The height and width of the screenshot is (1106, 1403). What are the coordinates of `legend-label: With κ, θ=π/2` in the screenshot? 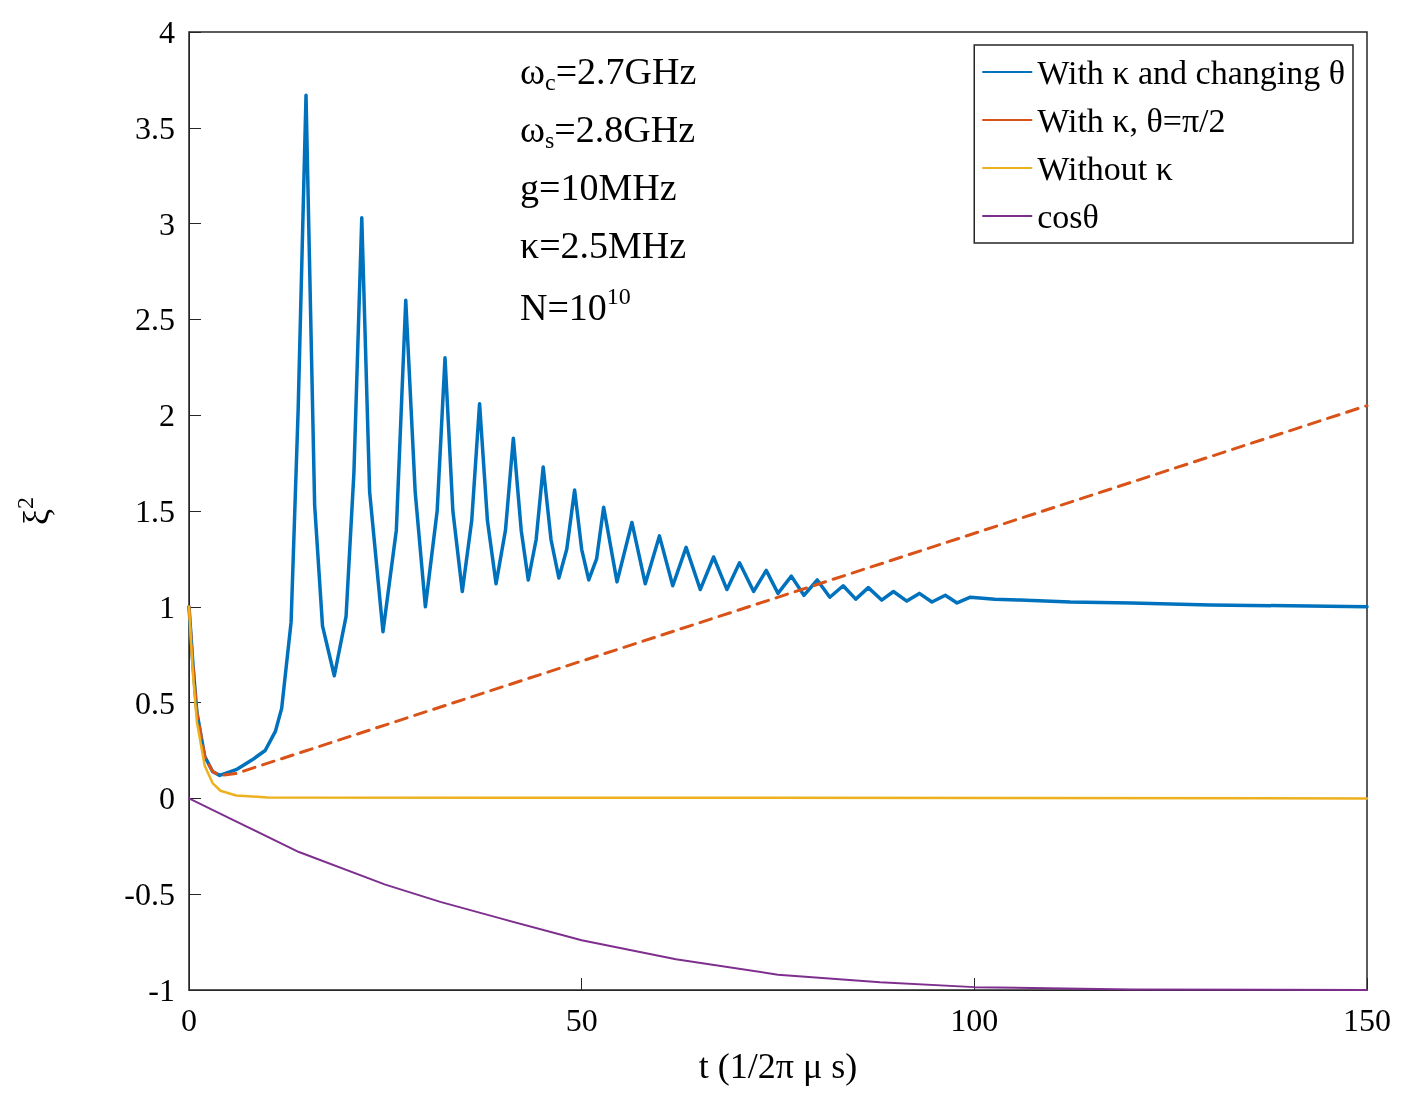 It's located at (1131, 120).